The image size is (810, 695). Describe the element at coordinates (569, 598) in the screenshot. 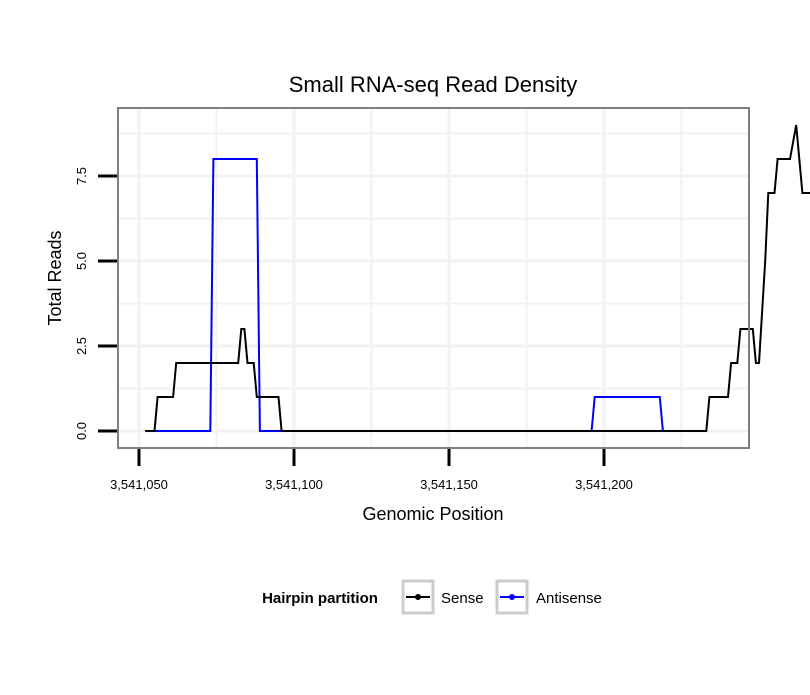

I see `legend-label-antisense: Antisense` at that location.